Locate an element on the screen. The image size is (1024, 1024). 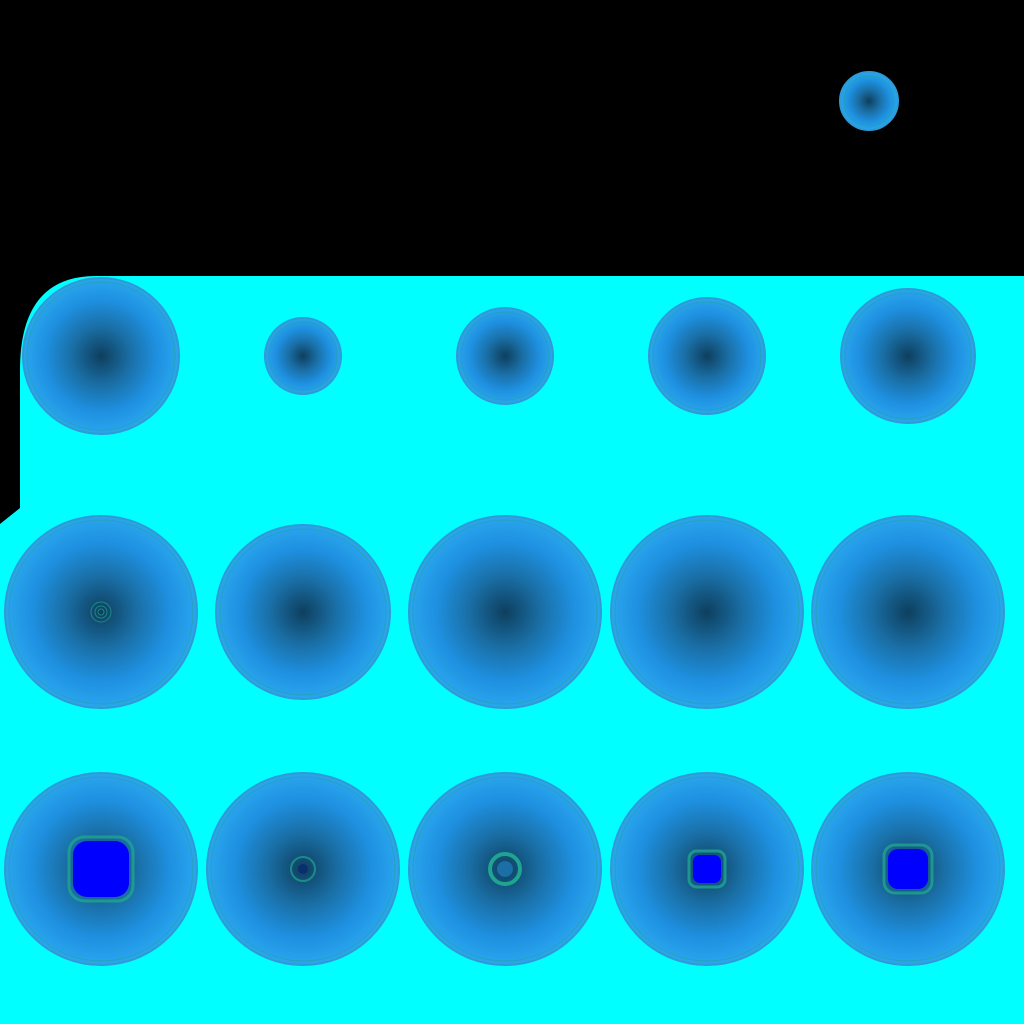
sprite-row-top is located at coordinates (869, 101).